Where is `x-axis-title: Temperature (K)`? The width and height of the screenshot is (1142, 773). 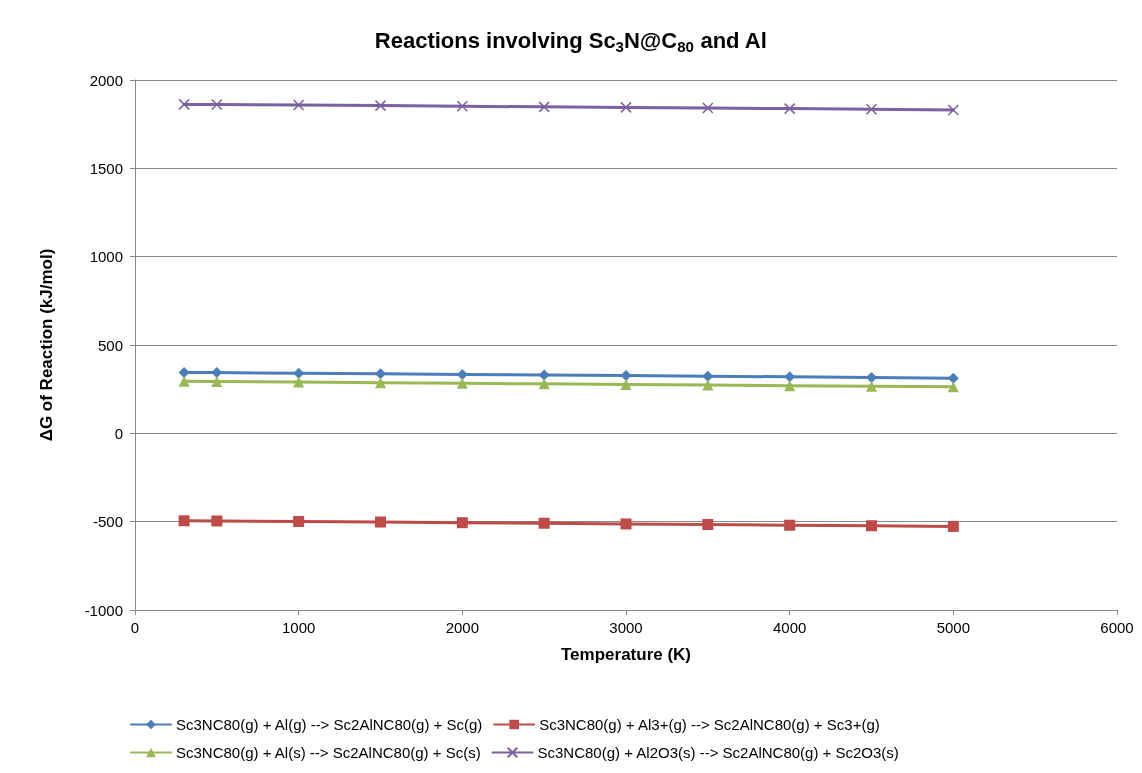 x-axis-title: Temperature (K) is located at coordinates (626, 654).